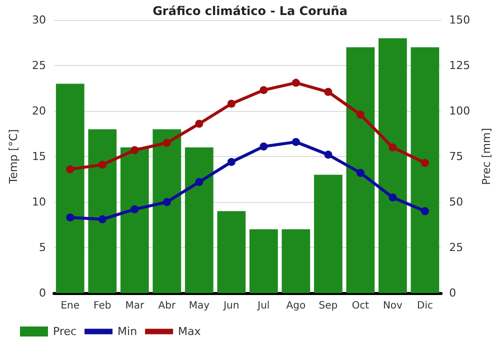 The width and height of the screenshot is (500, 350). I want to click on y-axis-title: Temp [°C], so click(13, 157).